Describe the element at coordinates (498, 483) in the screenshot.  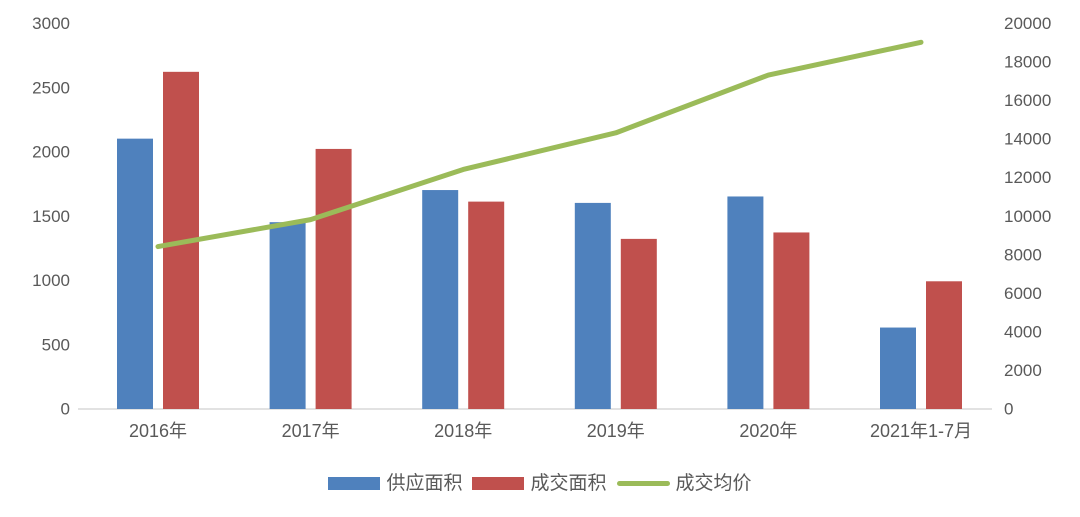
I see `legend-swatch-transaction-area` at that location.